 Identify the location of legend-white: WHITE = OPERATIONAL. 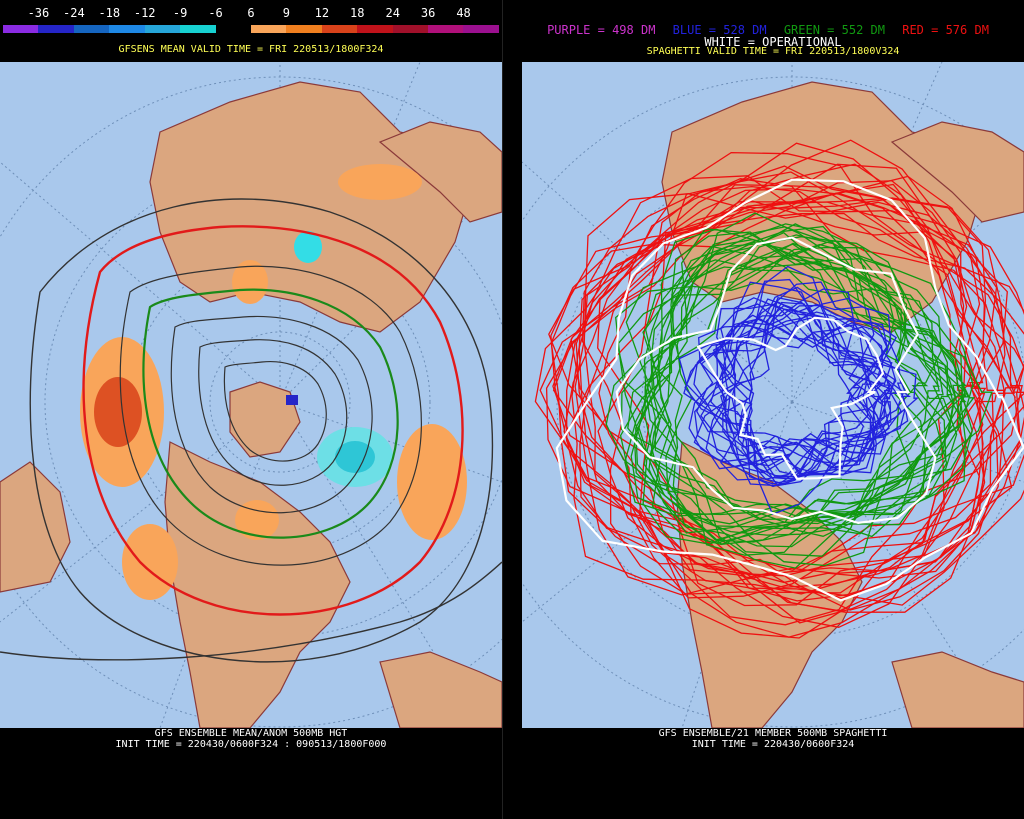
(773, 42).